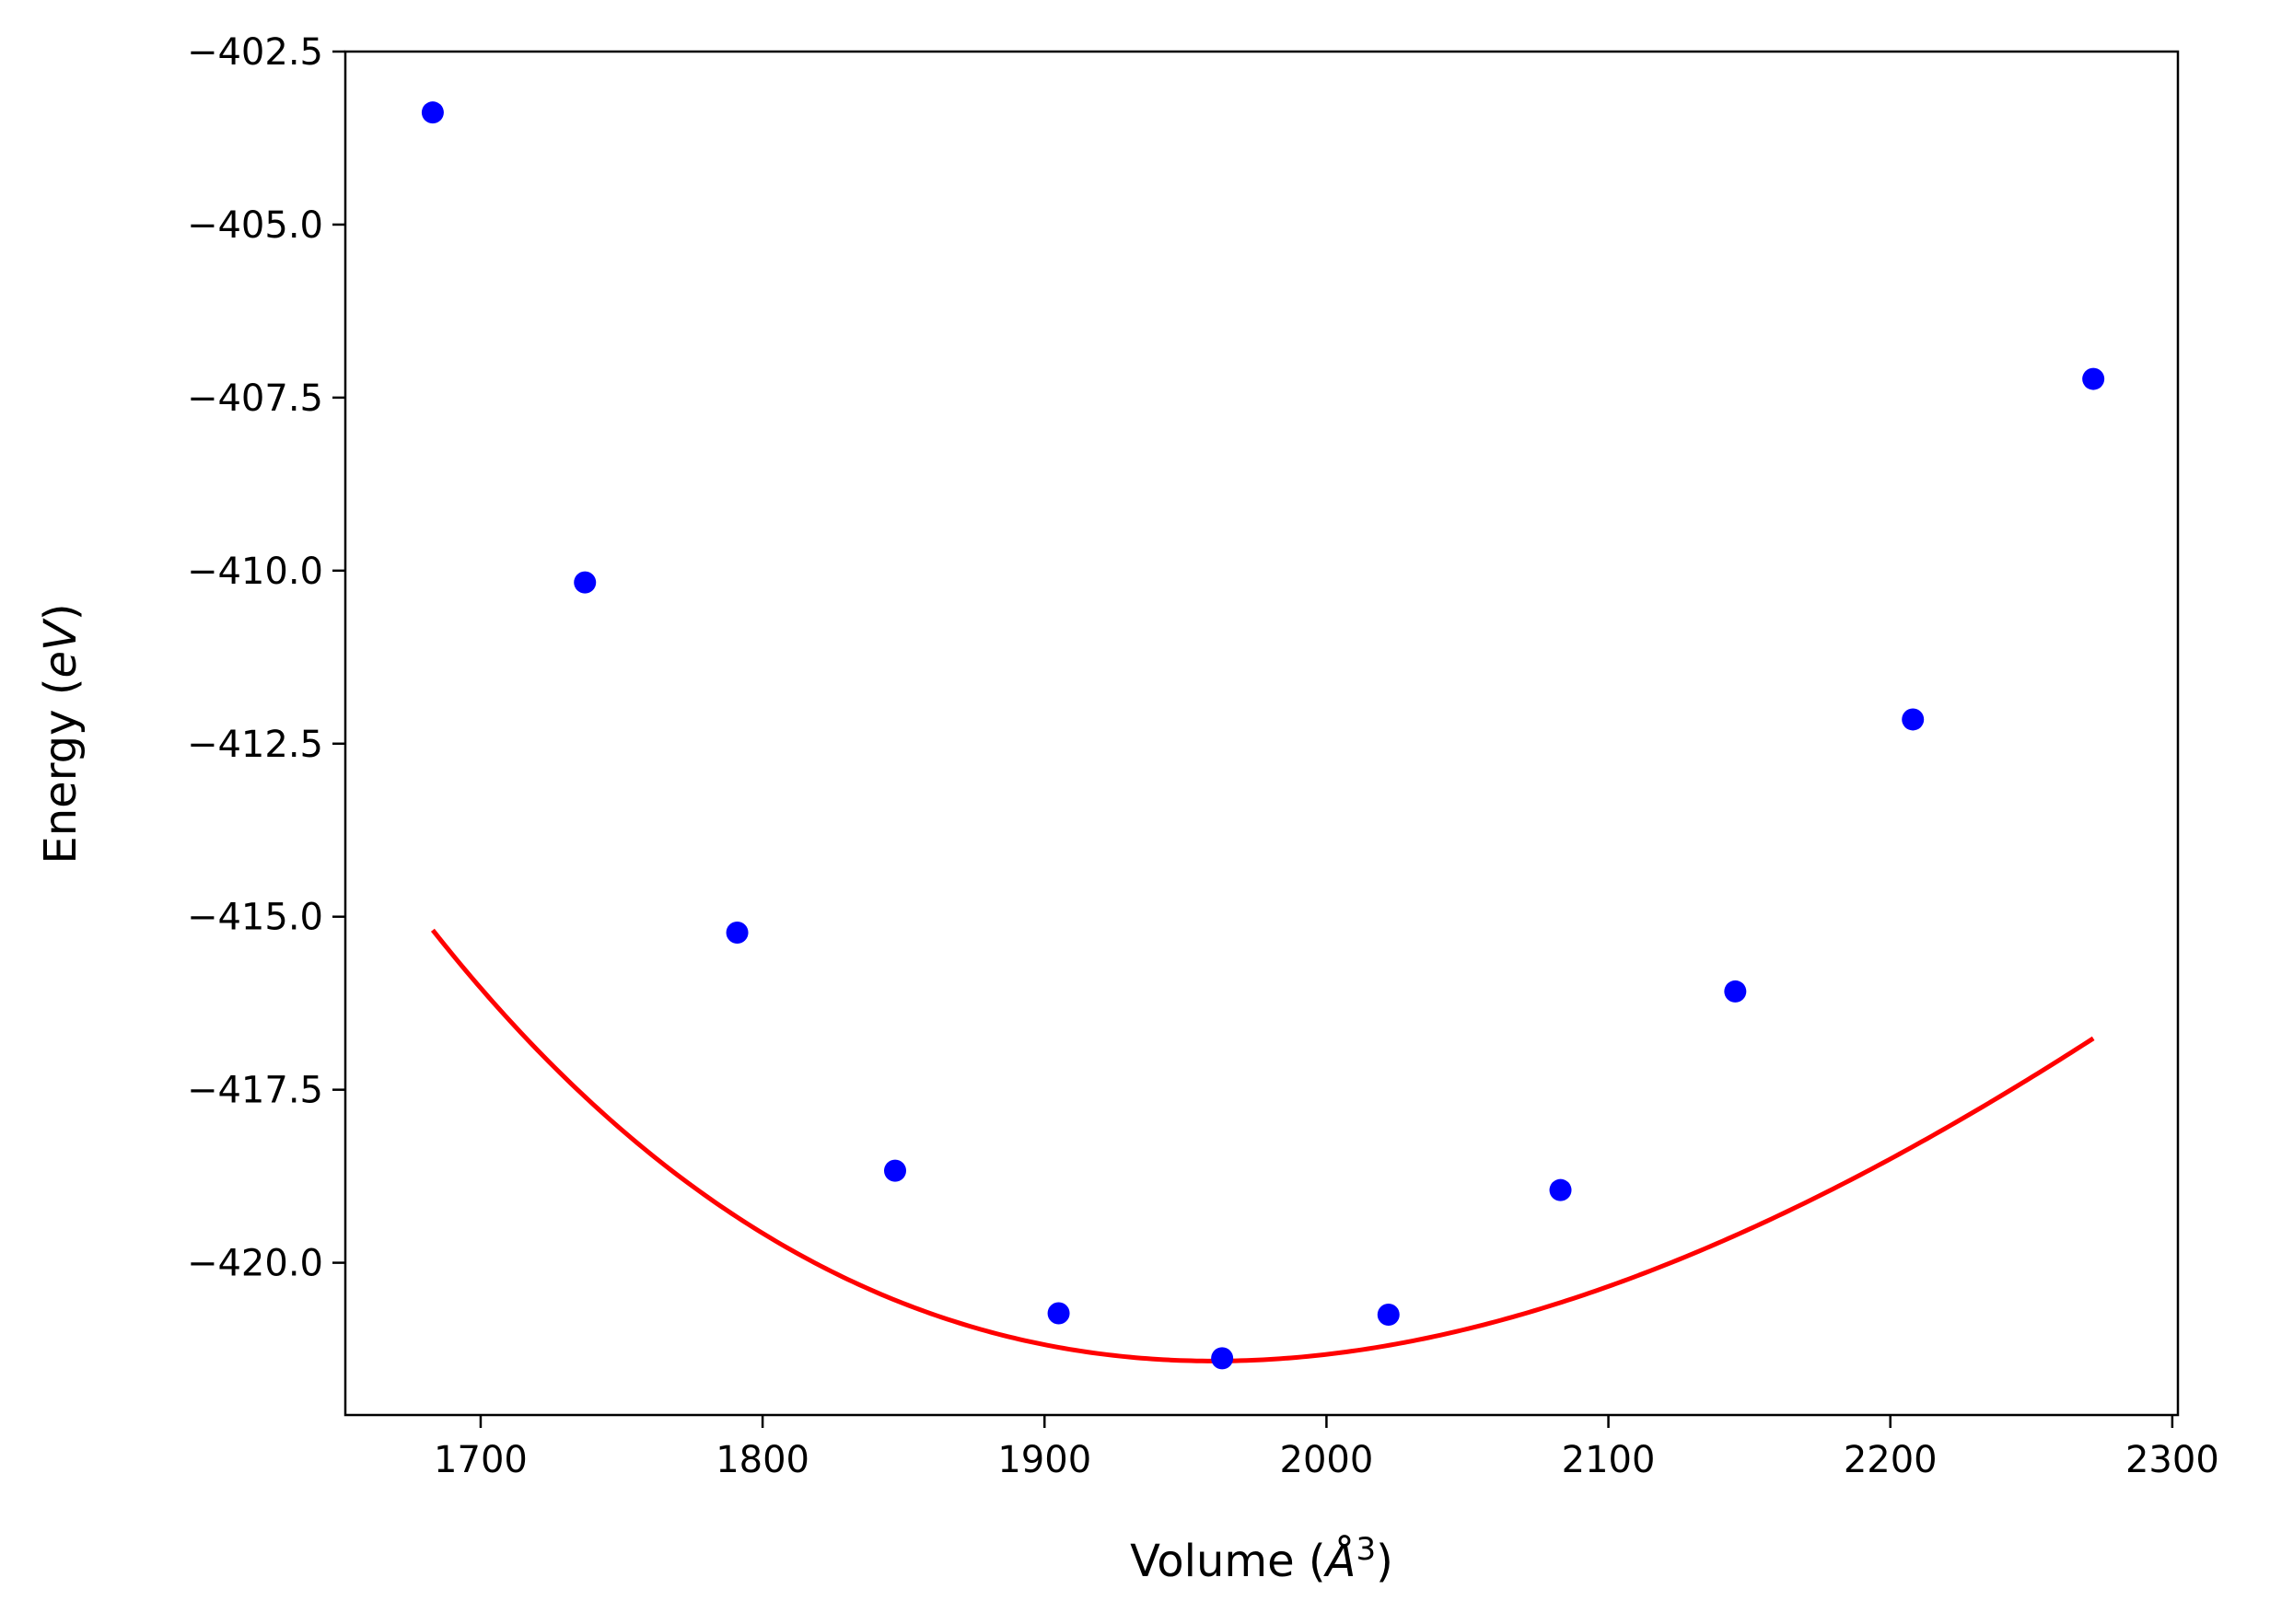  I want to click on x-axis-ticks: 1700 1800 1900 2000 2100 2200 2300, so click(1326, 1448).